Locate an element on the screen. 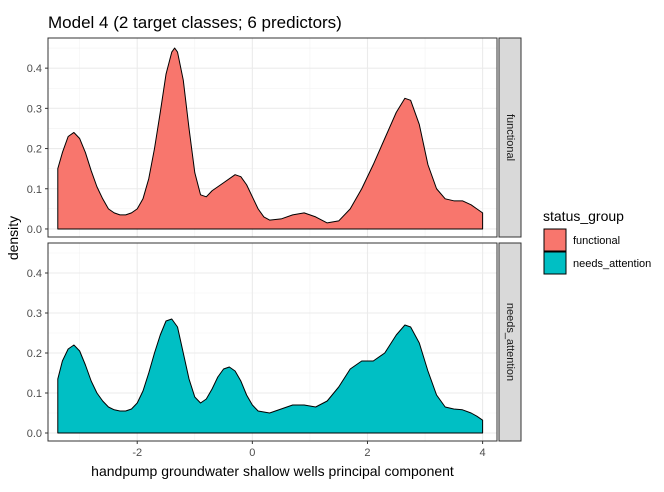  legend-label: functional is located at coordinates (596, 241).